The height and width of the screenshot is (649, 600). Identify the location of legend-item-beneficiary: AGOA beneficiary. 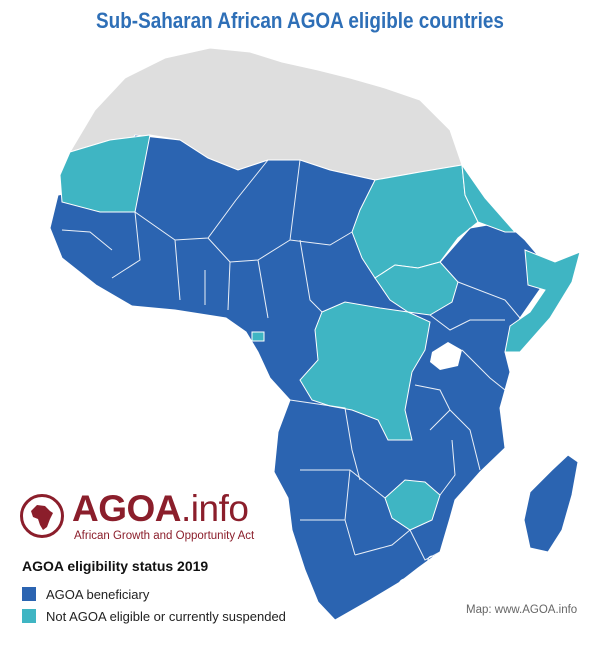
(154, 594).